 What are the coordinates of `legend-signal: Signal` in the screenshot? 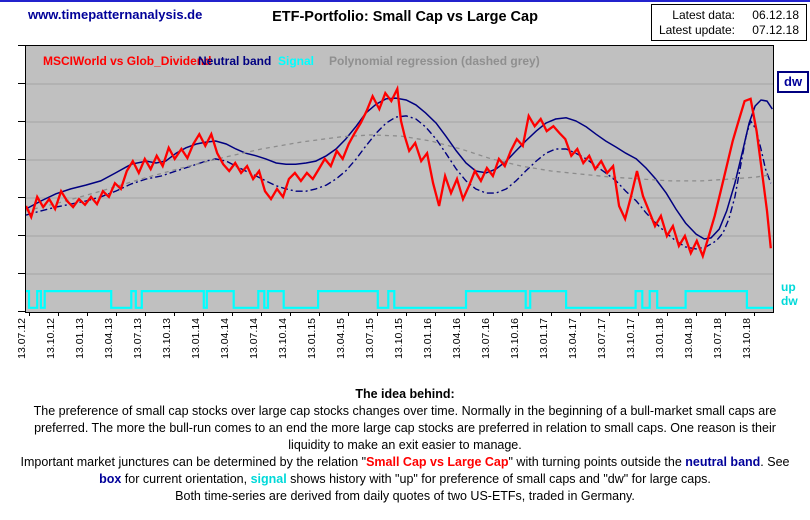 It's located at (296, 61).